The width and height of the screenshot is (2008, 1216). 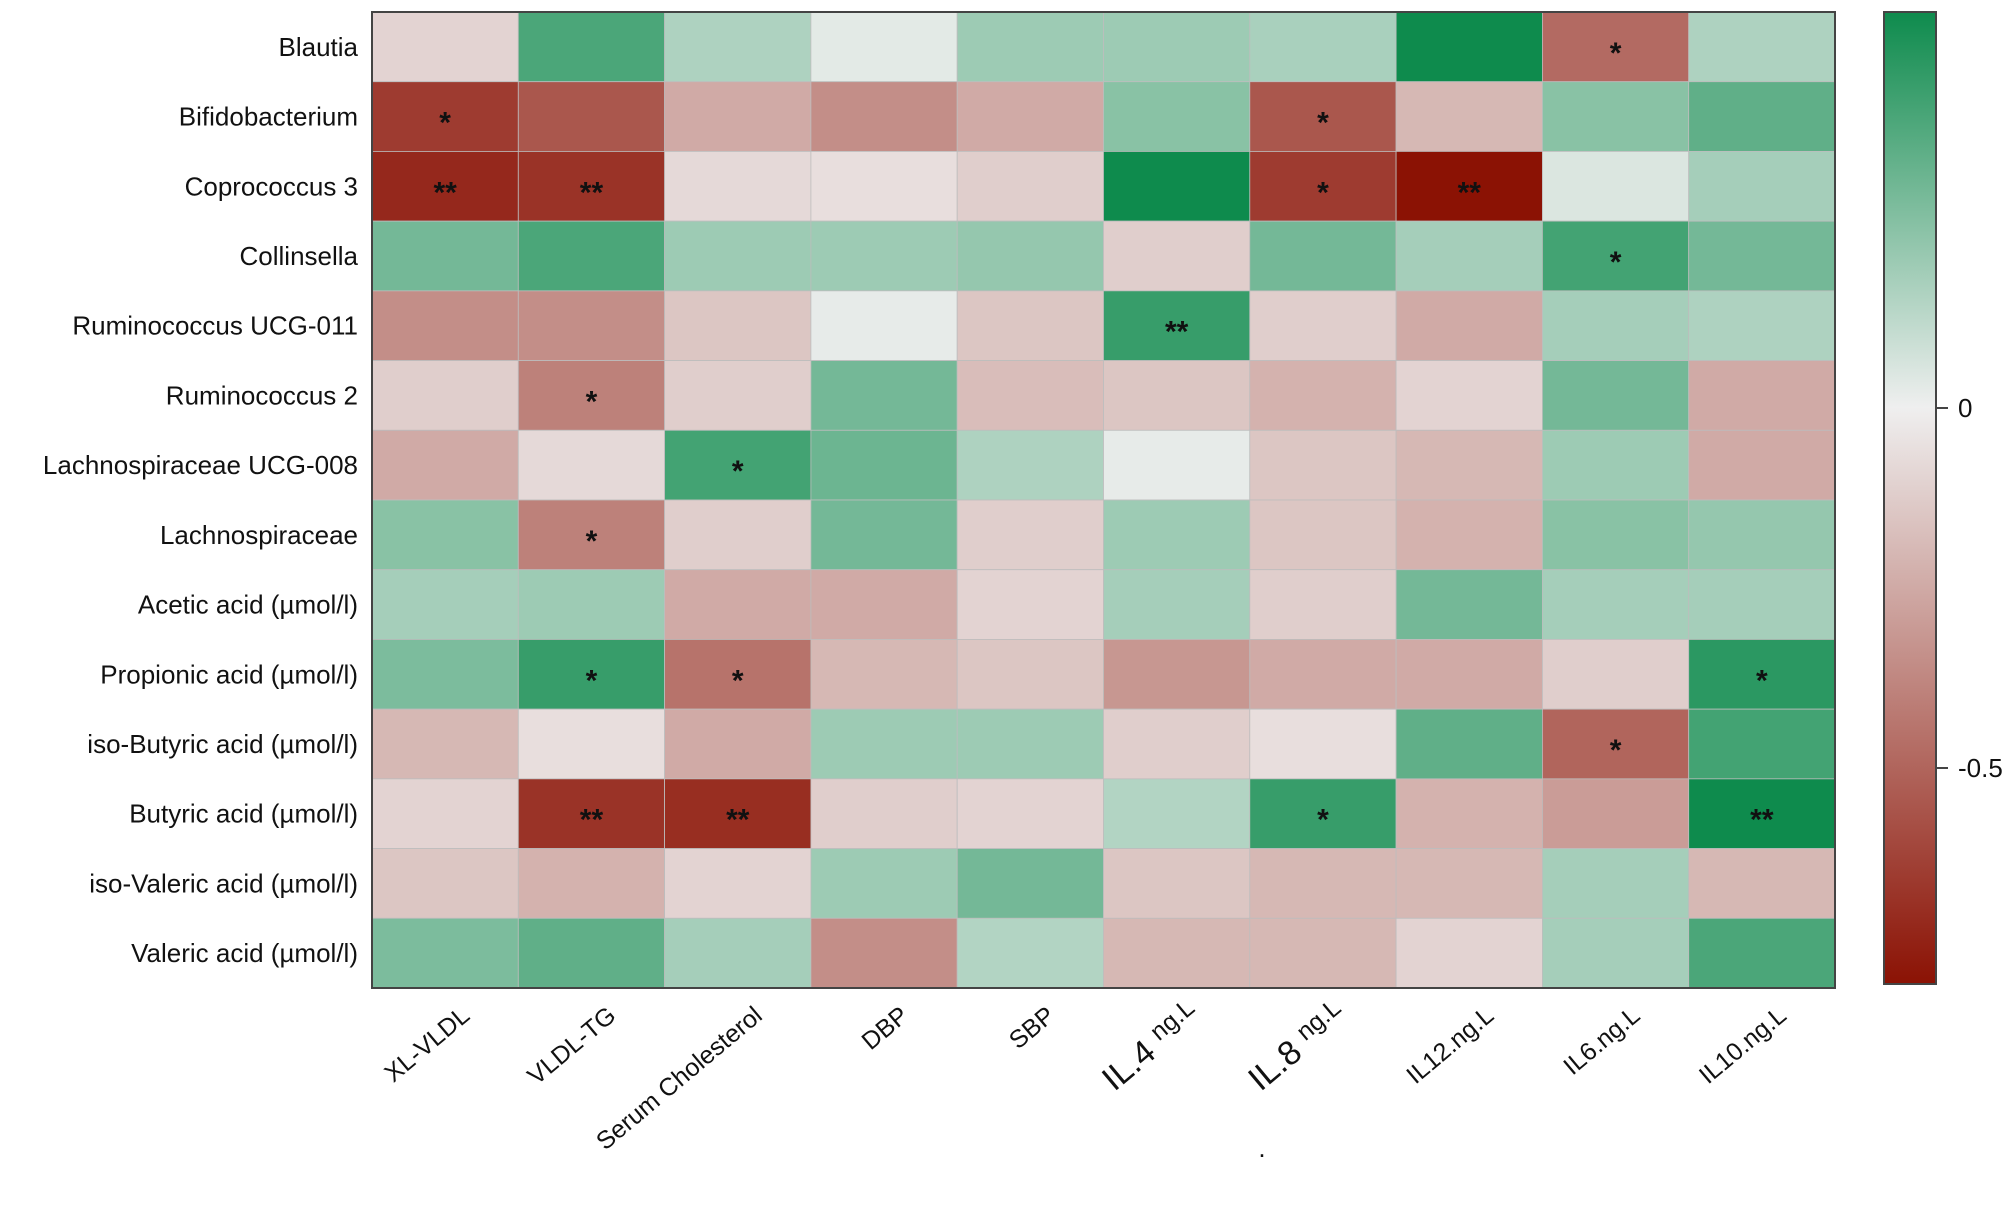 What do you see at coordinates (243, 814) in the screenshot?
I see `row-label: Butyric acid (µmol/l)` at bounding box center [243, 814].